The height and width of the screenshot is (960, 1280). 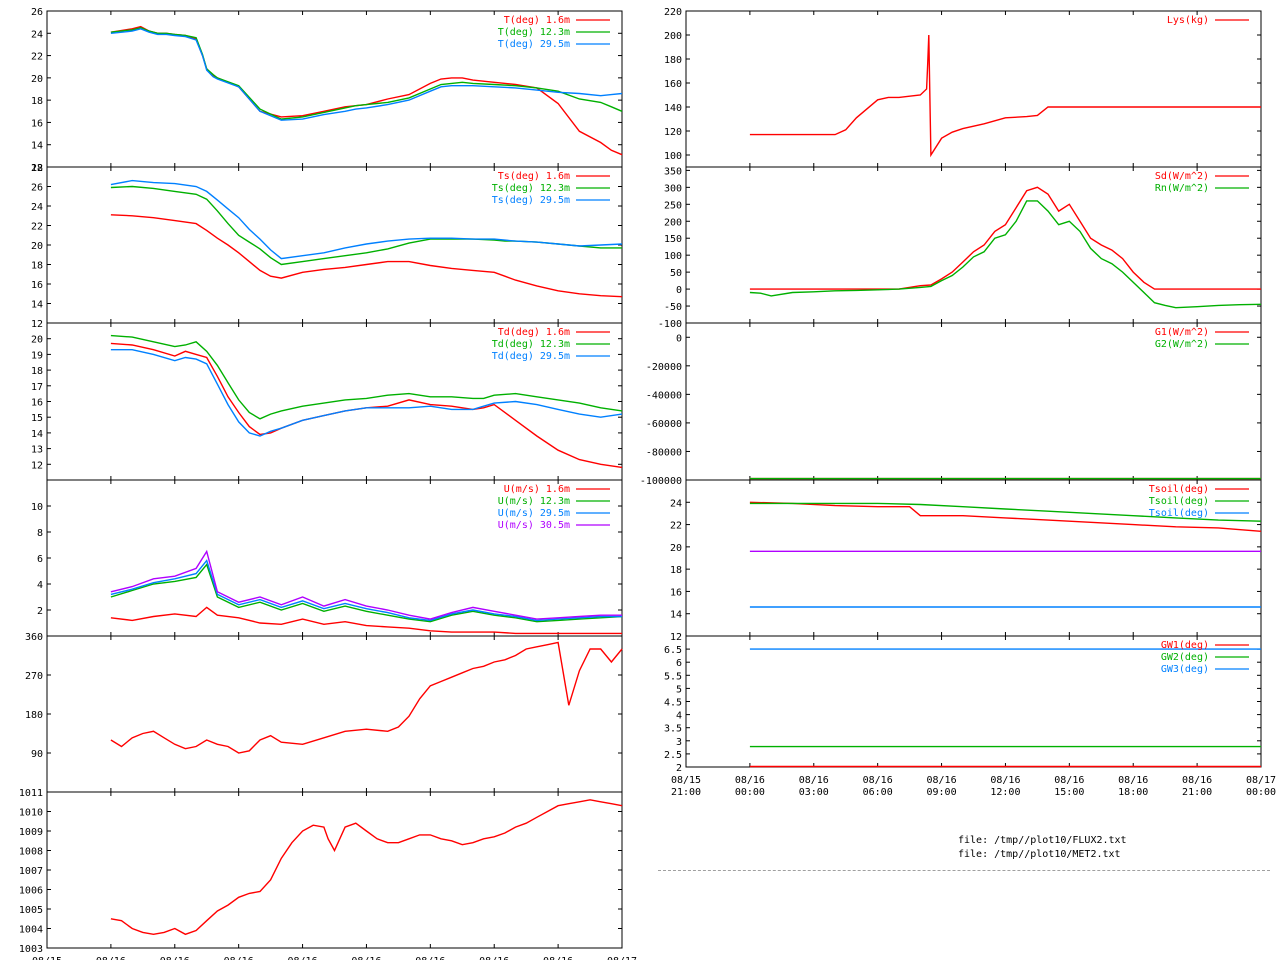 What do you see at coordinates (679, 768) in the screenshot?
I see `y-tick-label: 2` at bounding box center [679, 768].